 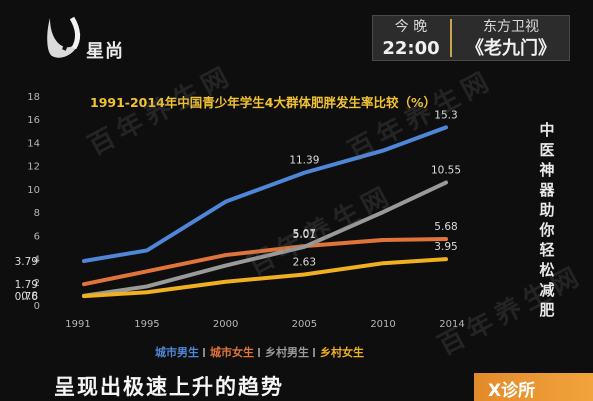 I want to click on y-tick-label: 8, so click(x=37, y=213).